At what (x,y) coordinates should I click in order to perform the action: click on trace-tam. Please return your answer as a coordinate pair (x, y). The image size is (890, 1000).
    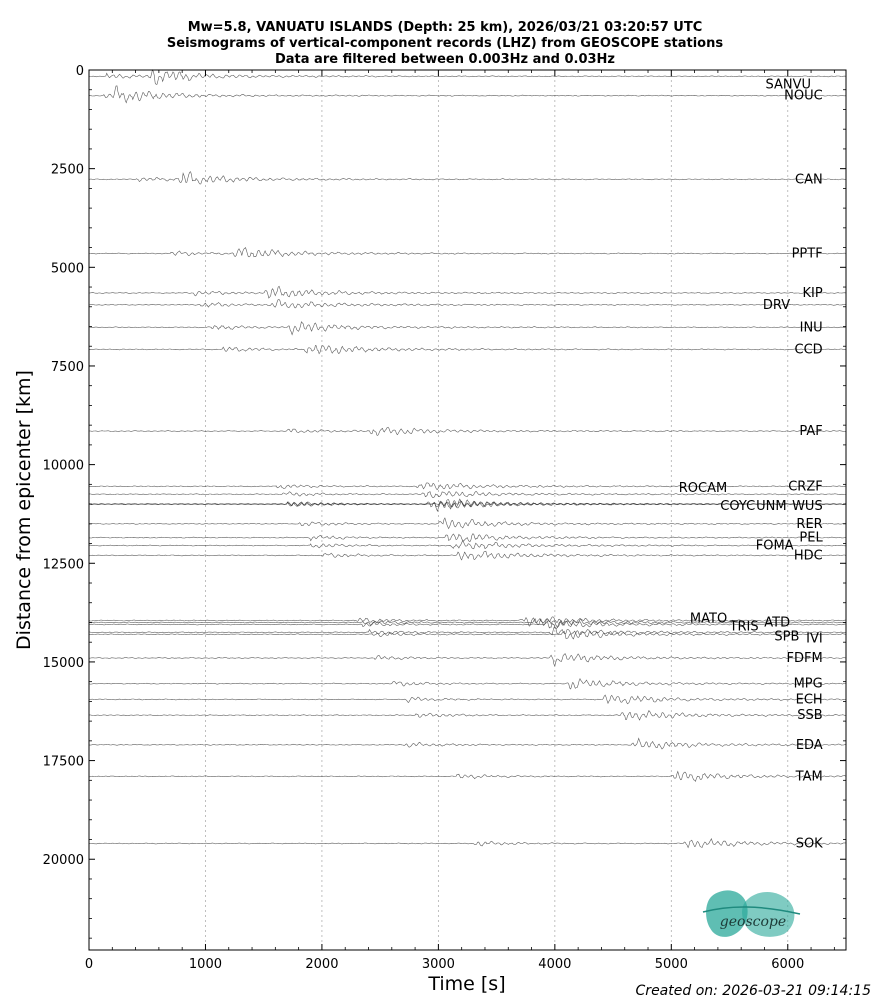
    Looking at the image, I should click on (467, 776).